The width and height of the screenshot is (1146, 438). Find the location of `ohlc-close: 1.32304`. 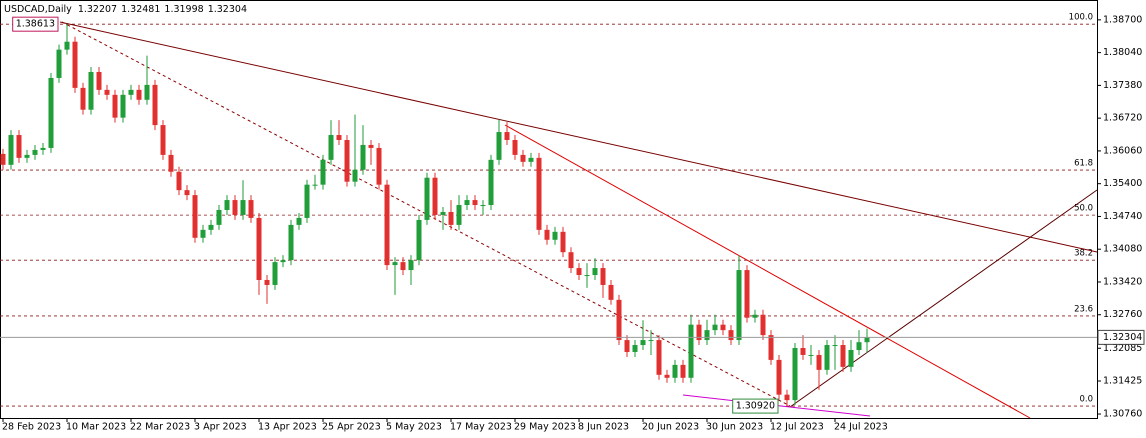

ohlc-close: 1.32304 is located at coordinates (227, 9).